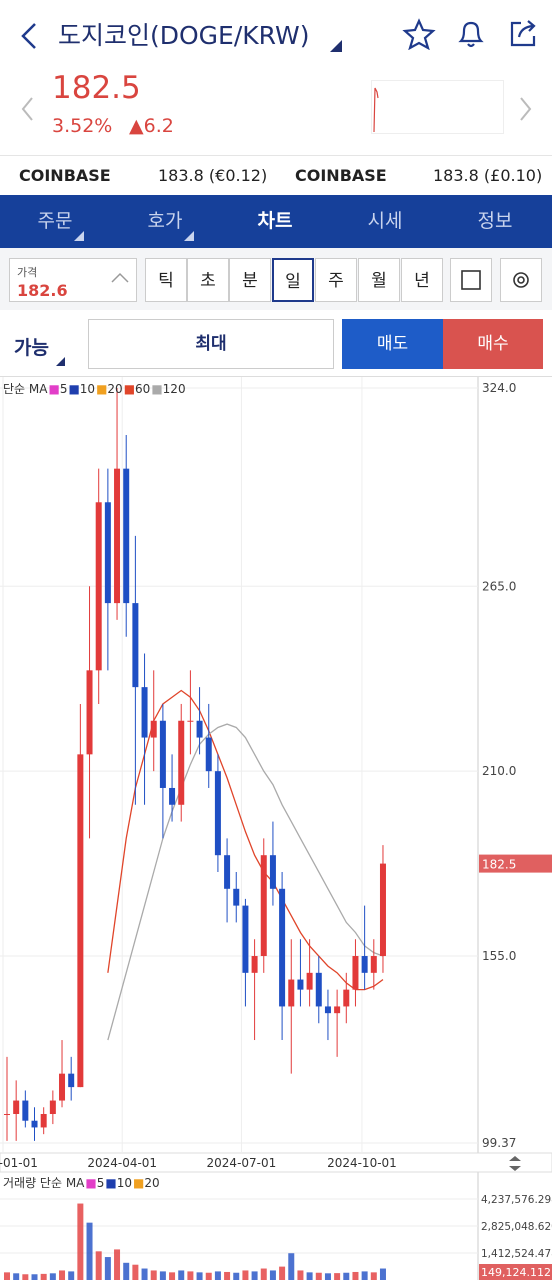 The height and width of the screenshot is (1280, 552). What do you see at coordinates (73, 280) in the screenshot?
I see `price-box` at bounding box center [73, 280].